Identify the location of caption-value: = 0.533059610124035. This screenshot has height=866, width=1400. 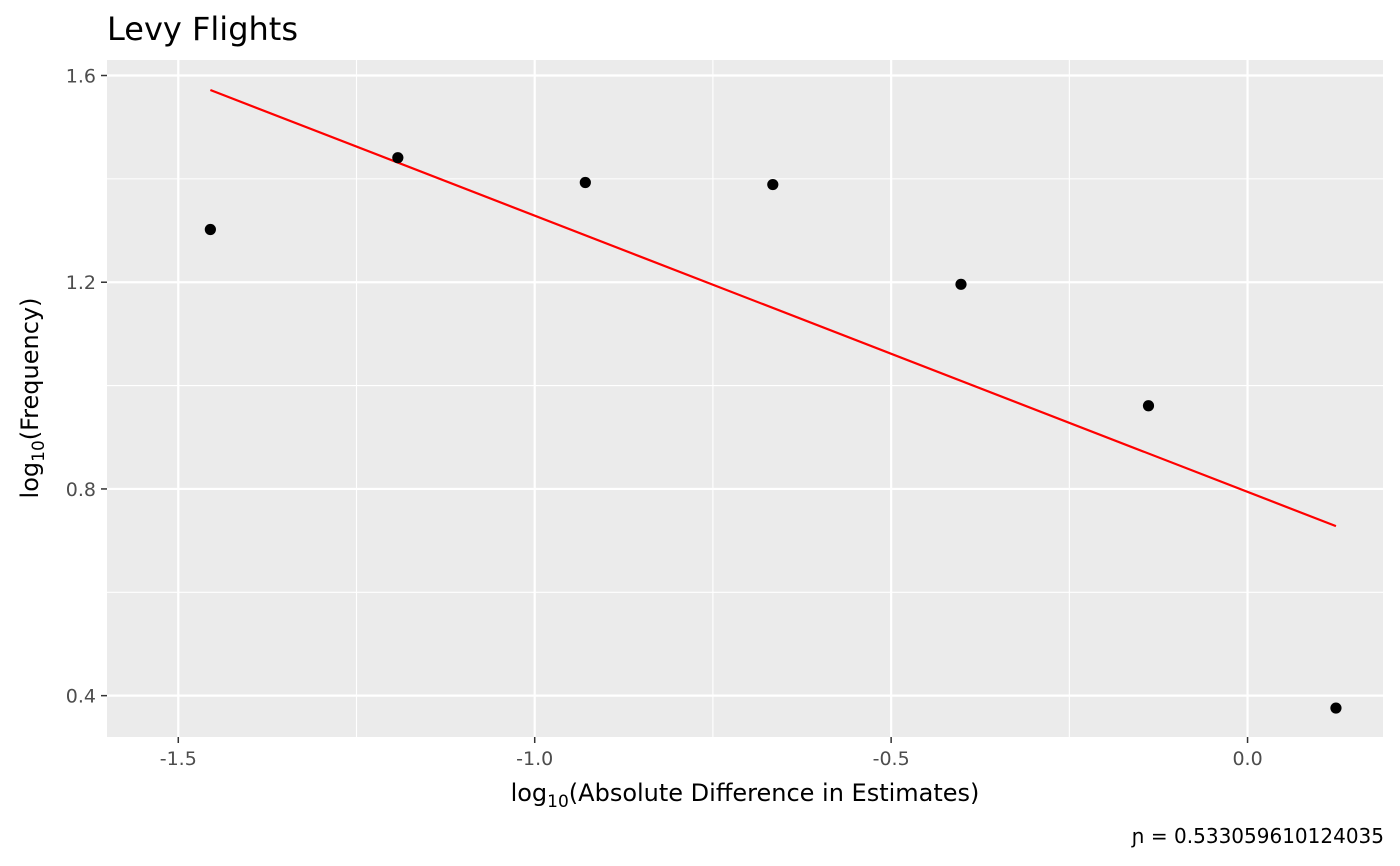
(1264, 836).